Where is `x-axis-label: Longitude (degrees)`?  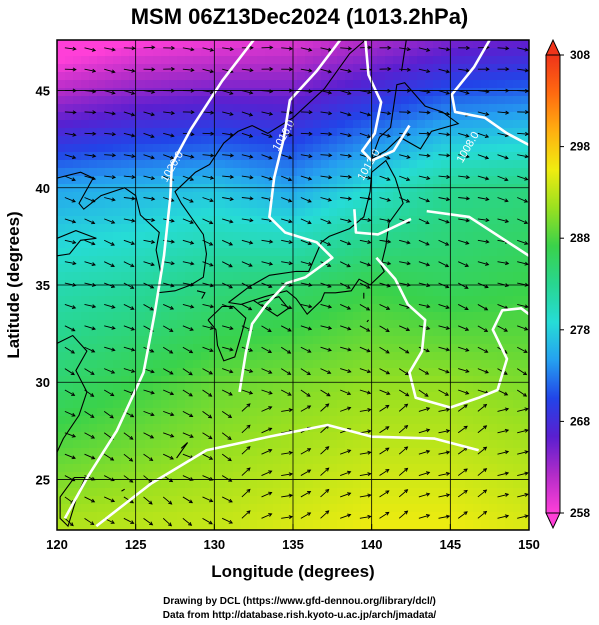 x-axis-label: Longitude (degrees) is located at coordinates (292, 571).